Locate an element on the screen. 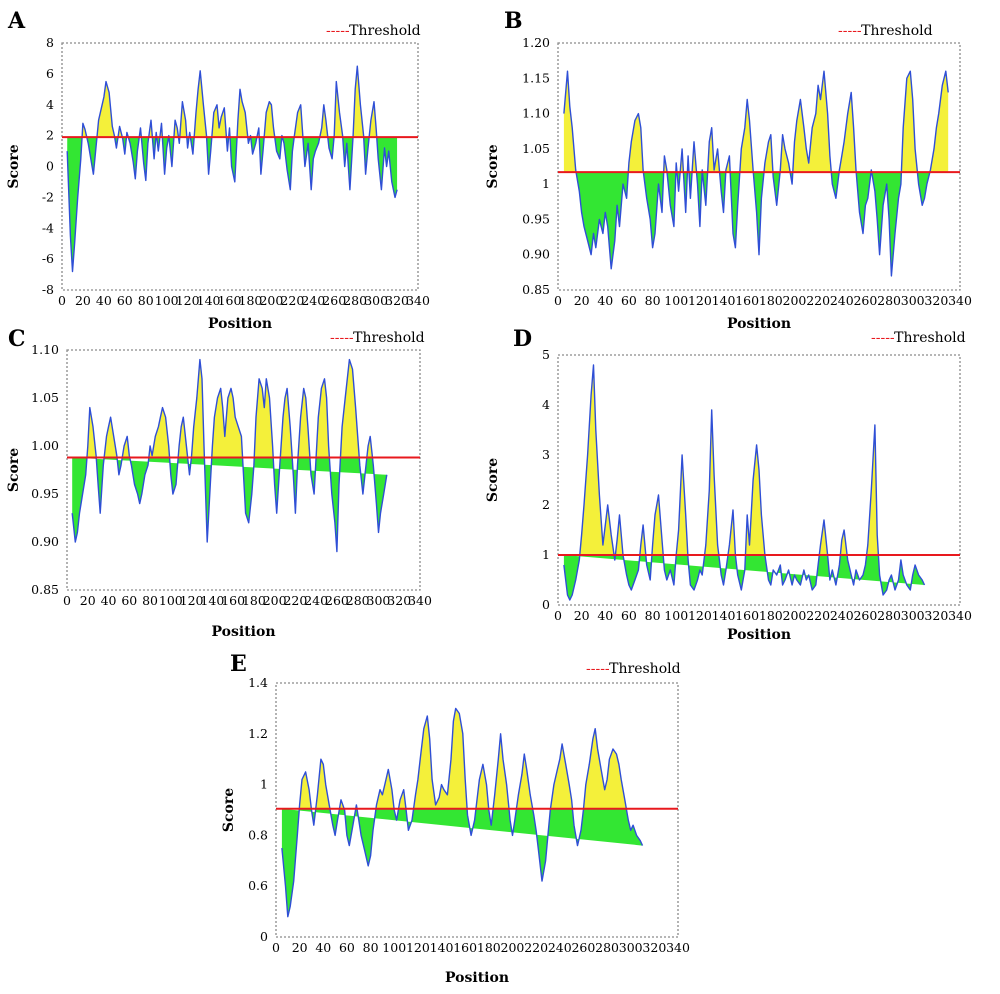 Image resolution: width=1000 pixels, height=994 pixels. y-tick-label: -2 is located at coordinates (48, 196).